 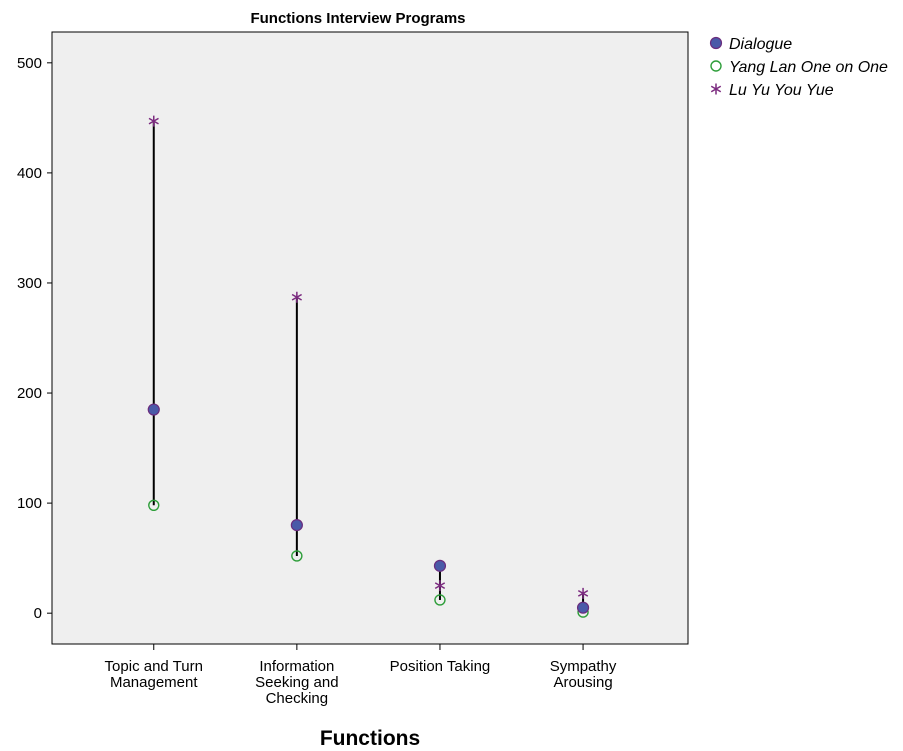 I want to click on y-axis: 0 100 200 300 400 500, so click(x=34, y=338).